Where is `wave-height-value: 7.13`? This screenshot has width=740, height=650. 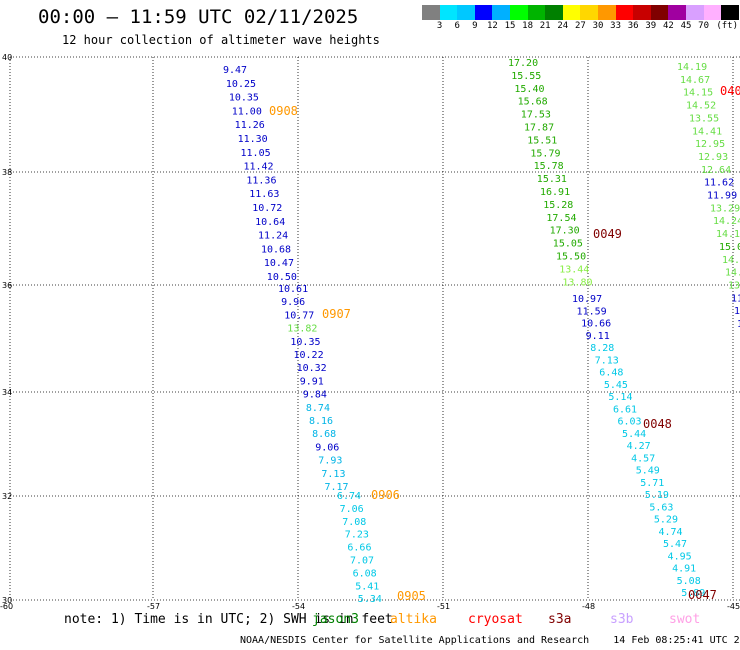
wave-height-value: 7.13 is located at coordinates (333, 474).